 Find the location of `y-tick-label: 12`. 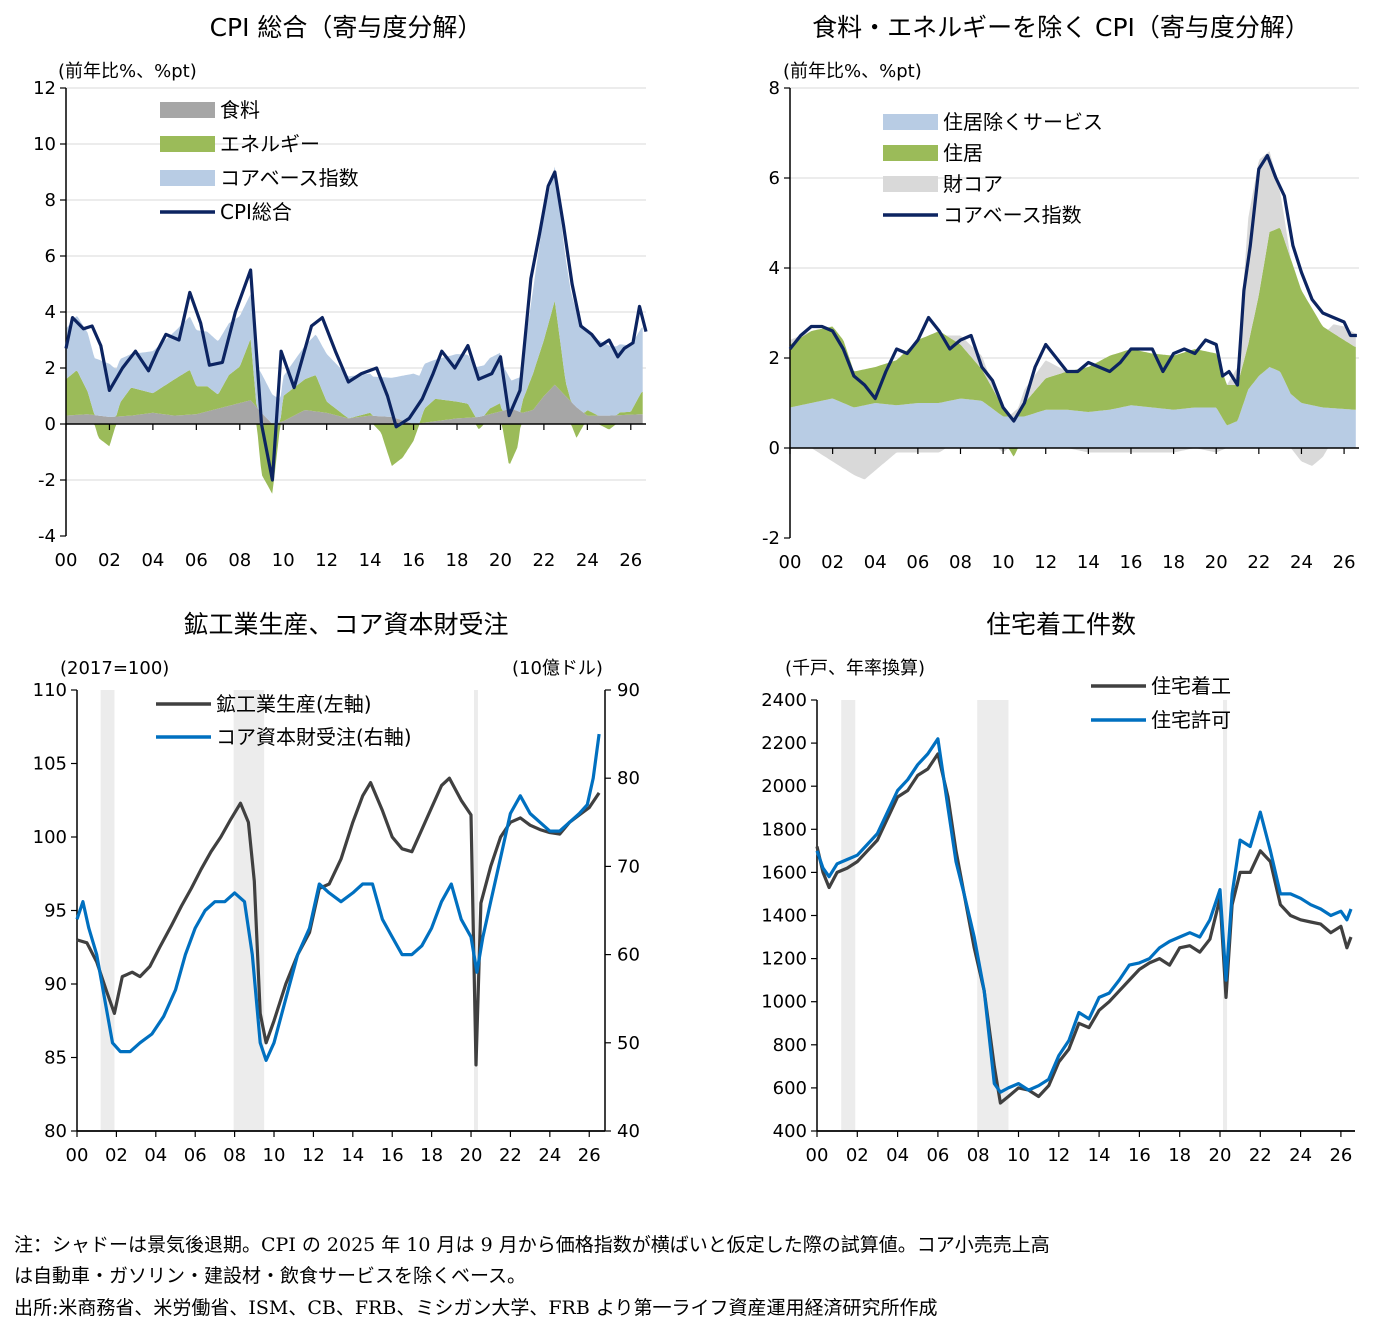

y-tick-label: 12 is located at coordinates (44, 88).